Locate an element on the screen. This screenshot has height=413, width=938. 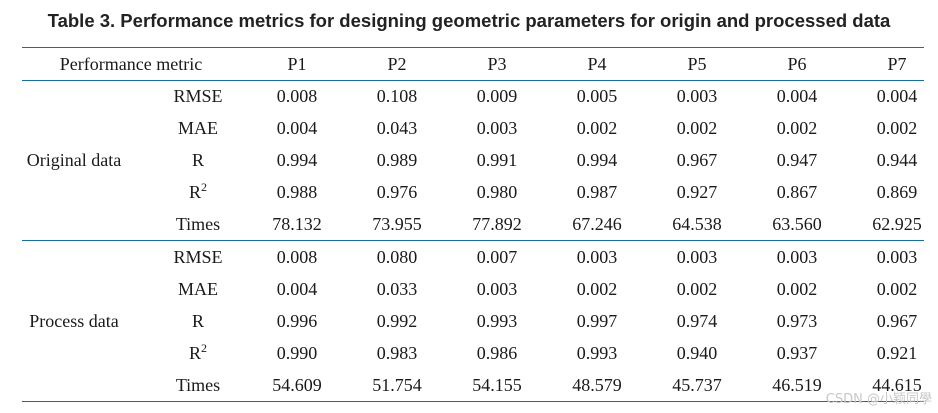
table-cell: 54.155 is located at coordinates (497, 385).